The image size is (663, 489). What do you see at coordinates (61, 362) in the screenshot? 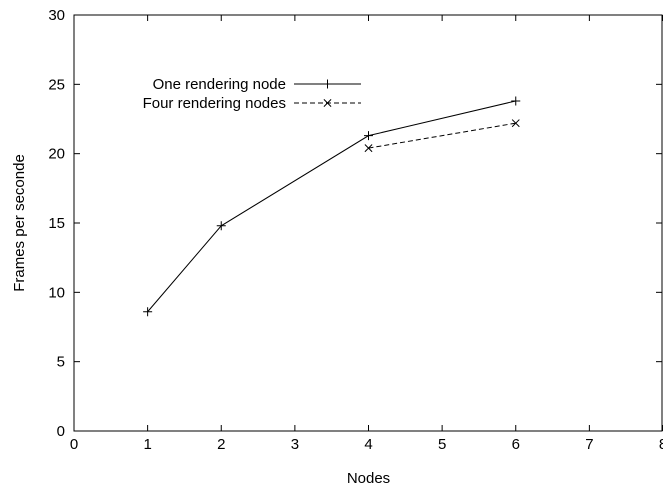
I see `y-tick-label: 5` at bounding box center [61, 362].